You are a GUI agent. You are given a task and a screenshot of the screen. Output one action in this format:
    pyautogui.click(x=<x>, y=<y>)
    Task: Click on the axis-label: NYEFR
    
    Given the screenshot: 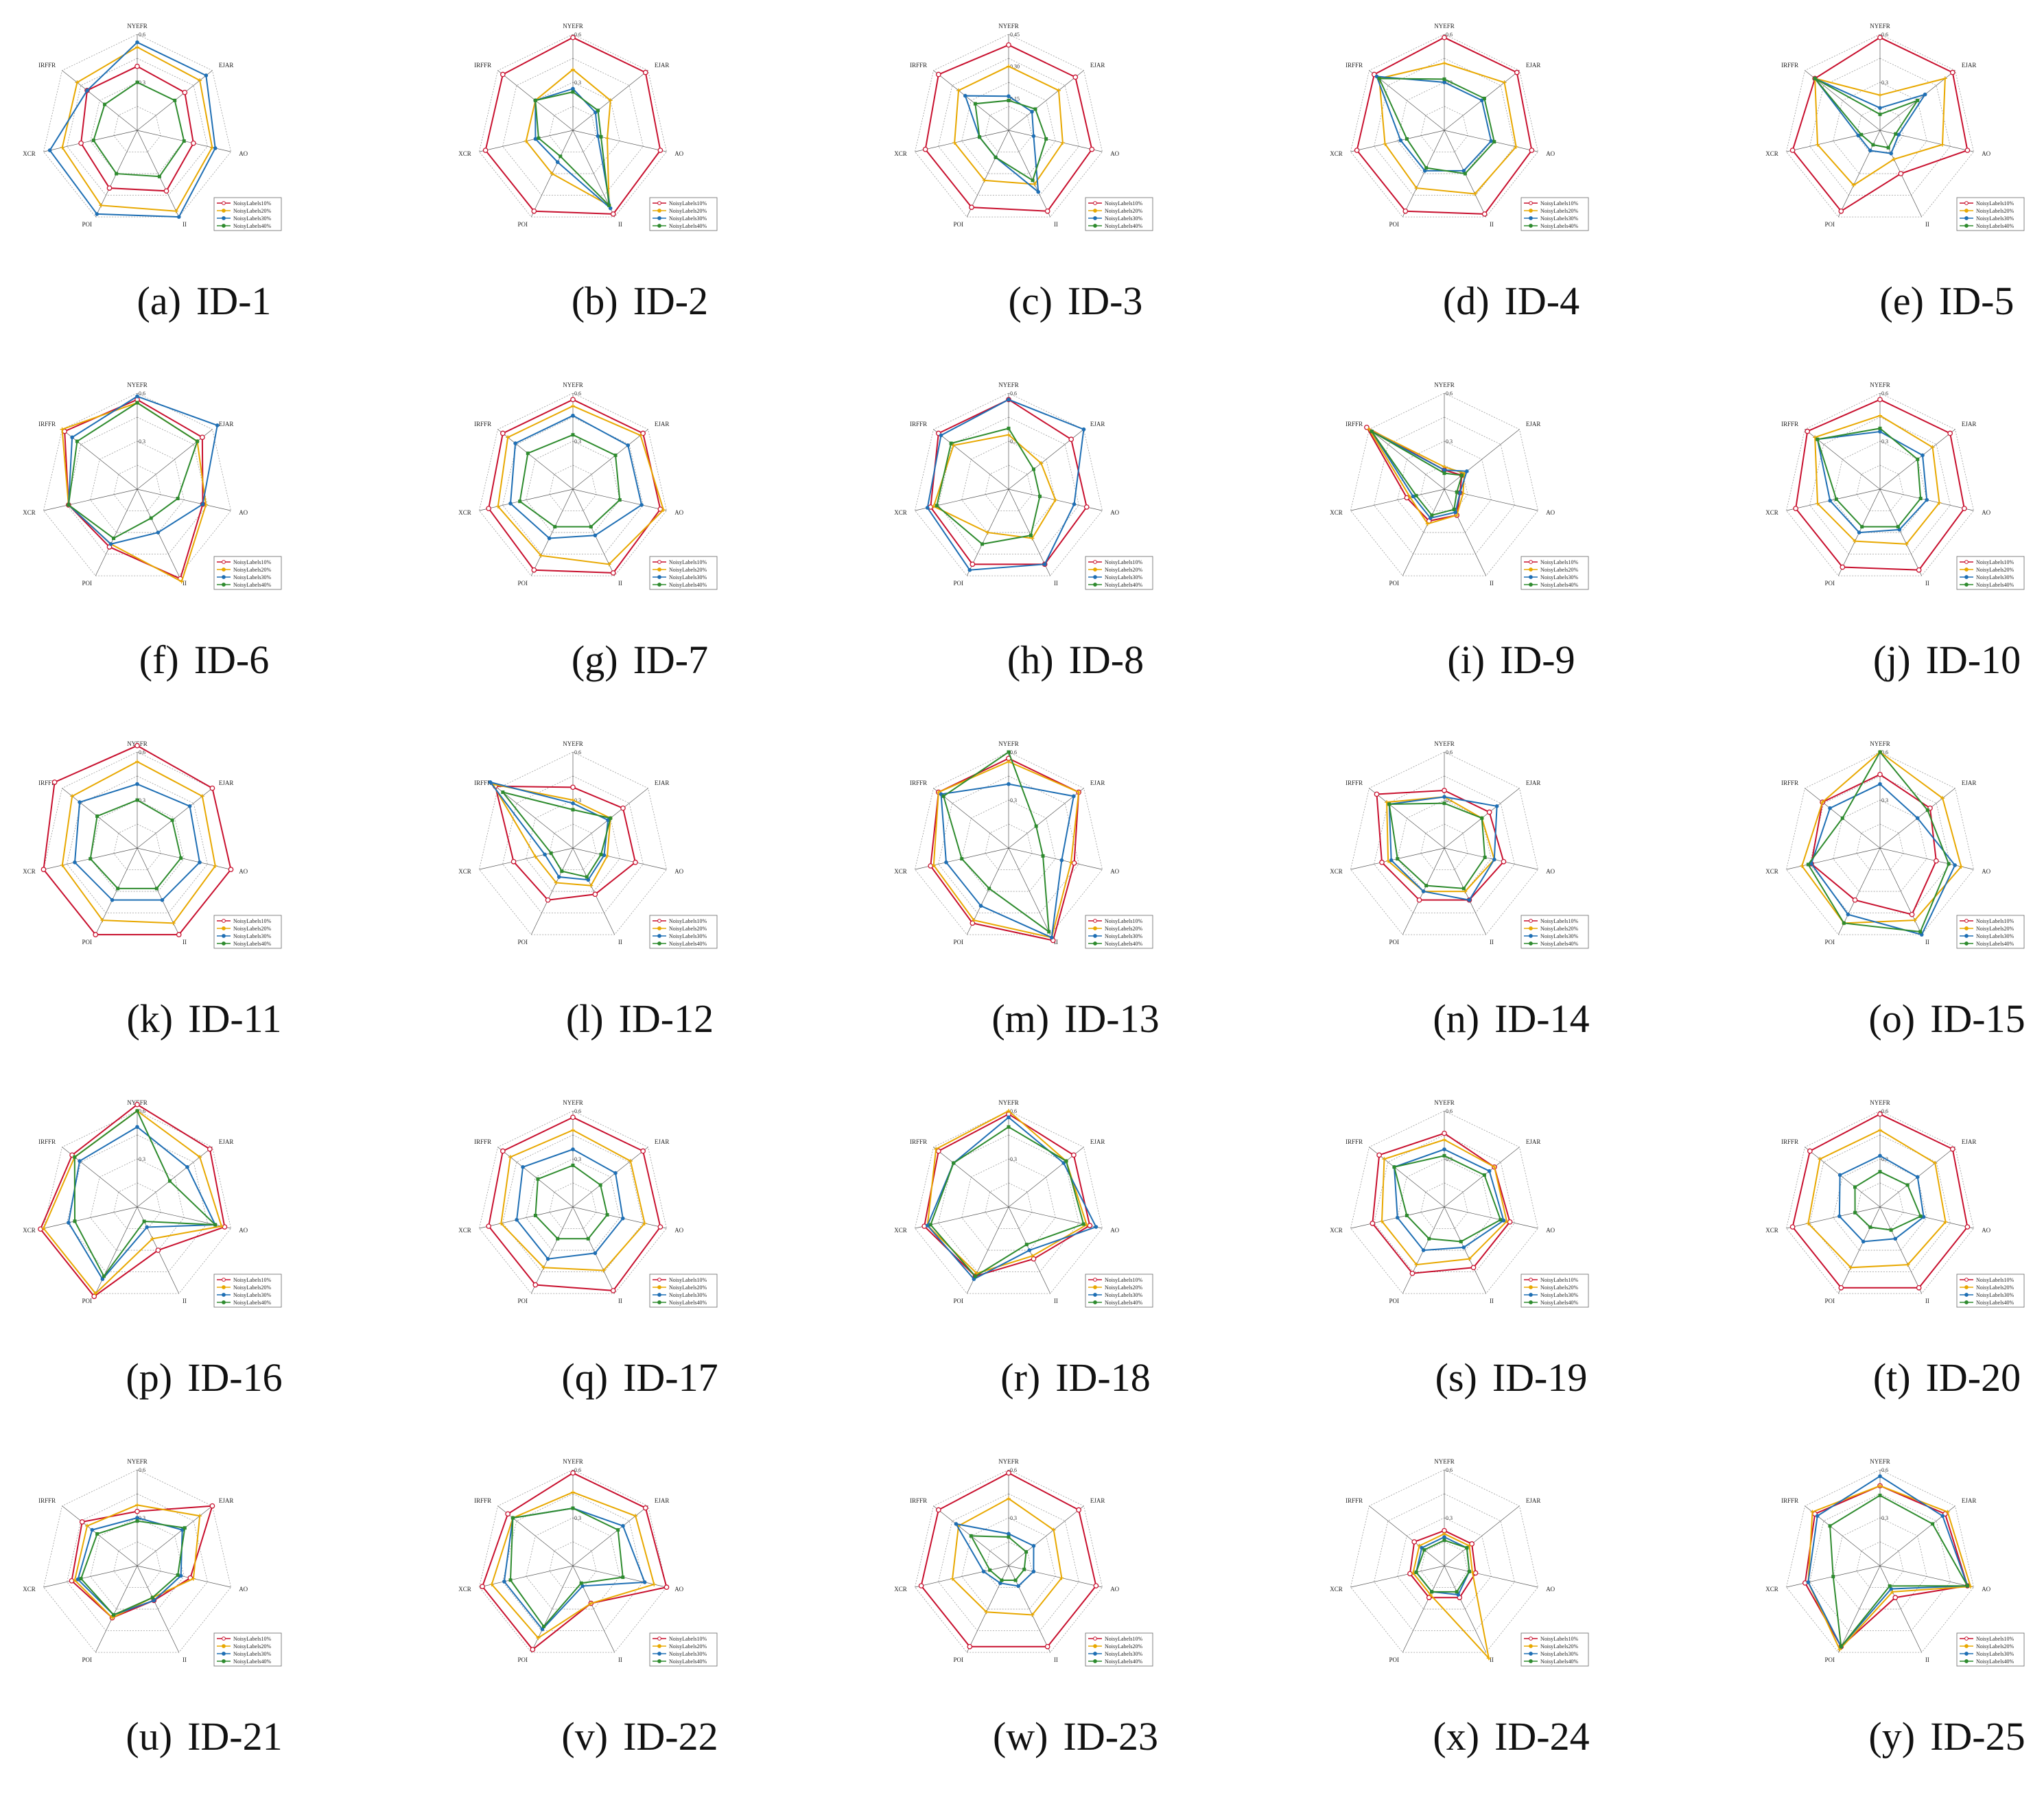 What is the action you would take?
    pyautogui.click(x=1880, y=1461)
    